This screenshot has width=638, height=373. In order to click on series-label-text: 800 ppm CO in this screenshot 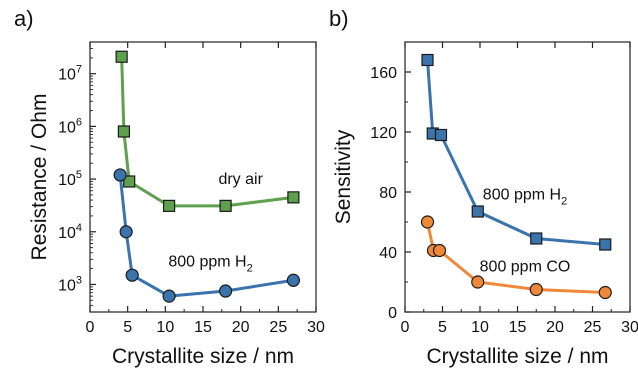, I will do `click(525, 267)`.